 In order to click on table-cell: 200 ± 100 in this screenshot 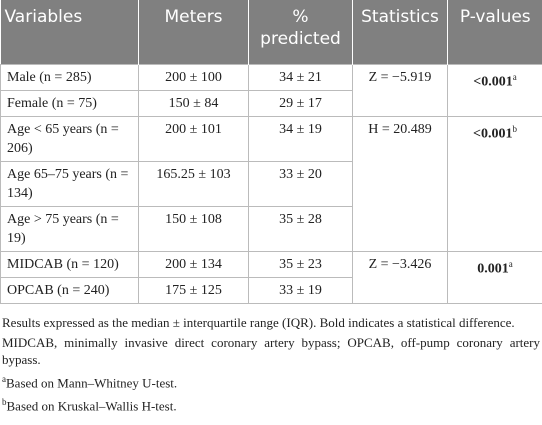, I will do `click(193, 77)`.